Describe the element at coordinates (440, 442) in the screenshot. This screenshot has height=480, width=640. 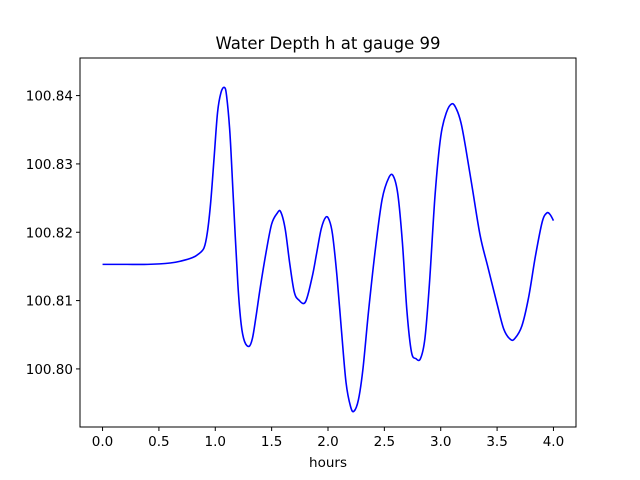
I see `x-tick-label: 3.0` at that location.